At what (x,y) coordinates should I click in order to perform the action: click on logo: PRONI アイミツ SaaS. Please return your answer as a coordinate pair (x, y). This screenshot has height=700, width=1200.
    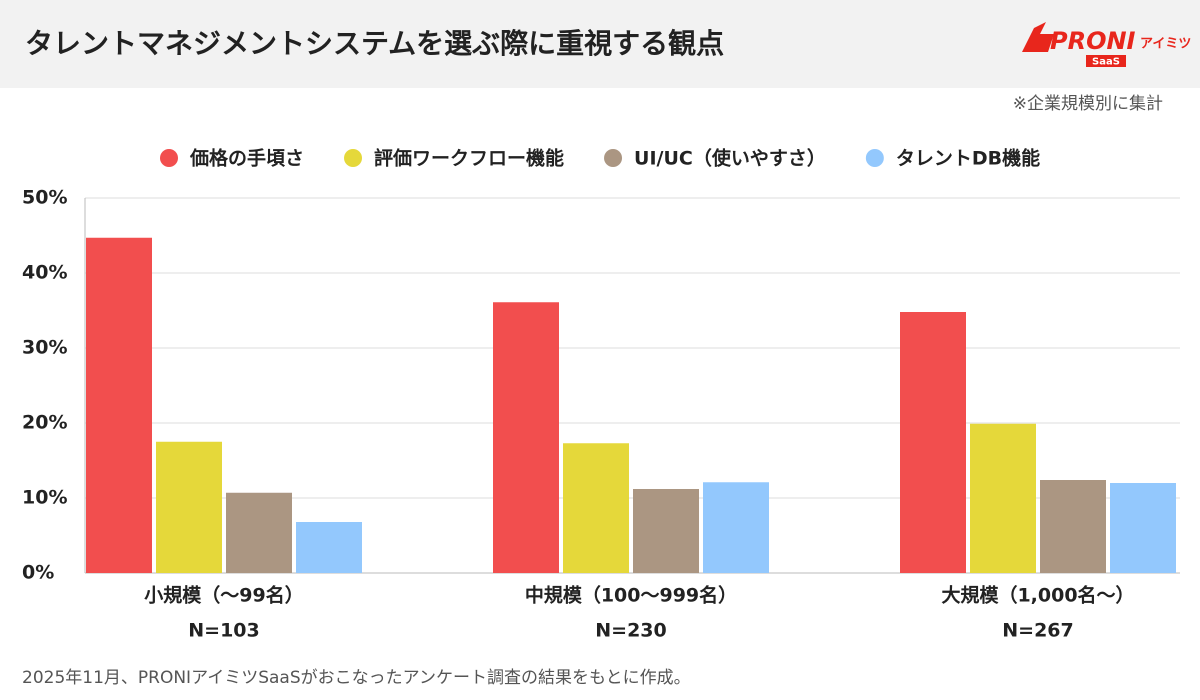
    Looking at the image, I should click on (1106, 45).